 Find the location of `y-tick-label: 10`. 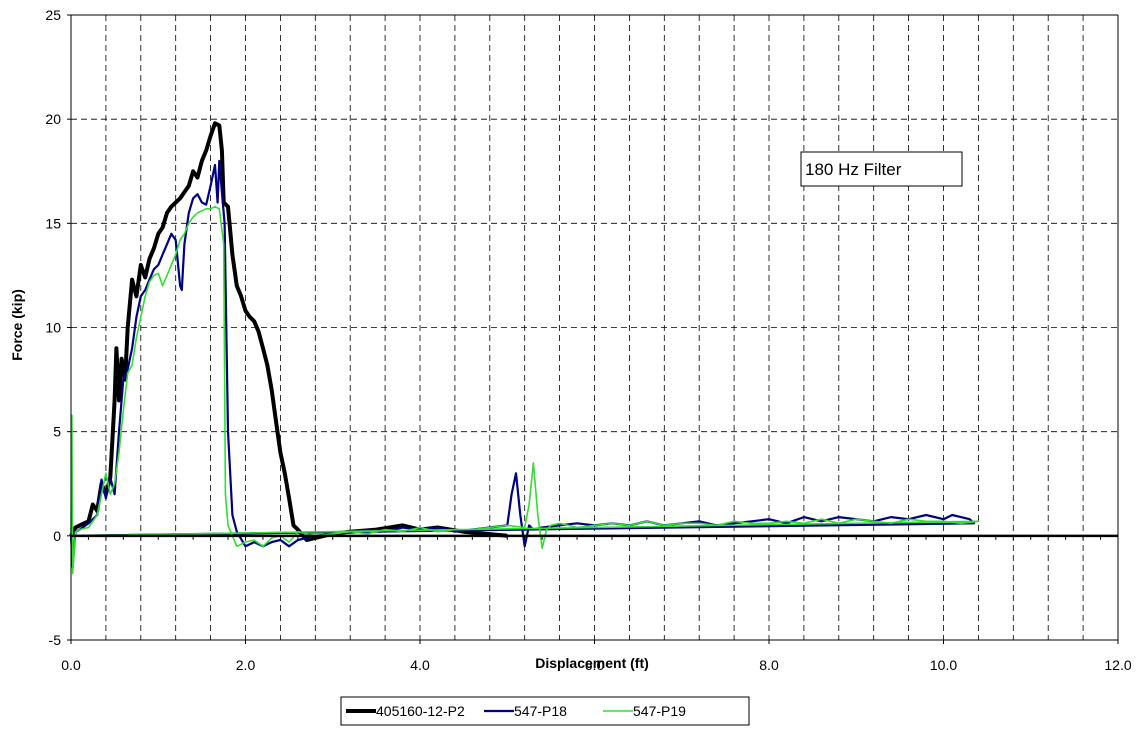

y-tick-label: 10 is located at coordinates (53, 328).